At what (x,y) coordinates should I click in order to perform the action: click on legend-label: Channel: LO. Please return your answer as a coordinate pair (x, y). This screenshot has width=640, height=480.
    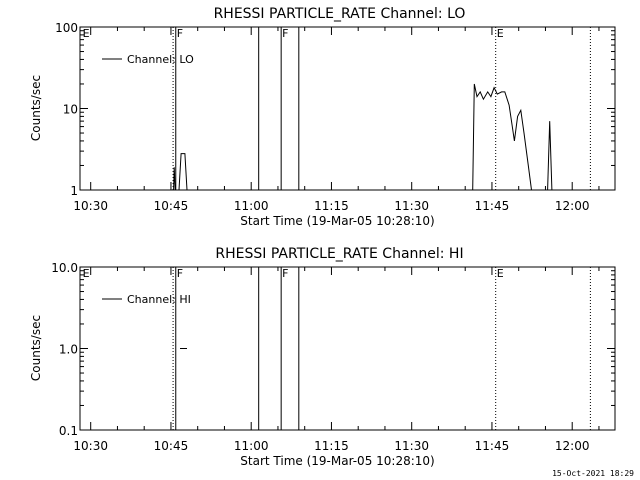
    Looking at the image, I should click on (160, 59).